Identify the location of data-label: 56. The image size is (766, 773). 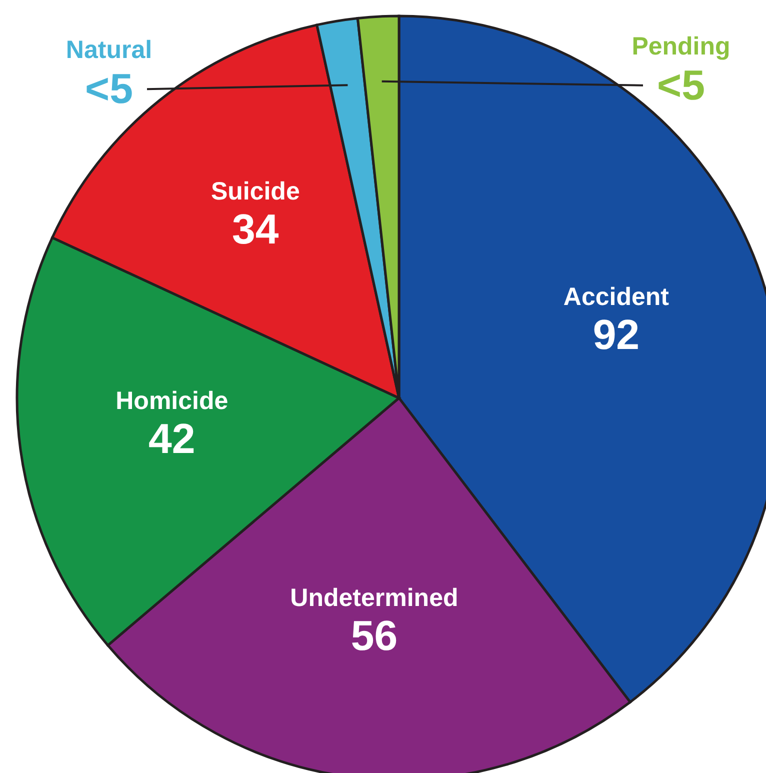
(374, 635).